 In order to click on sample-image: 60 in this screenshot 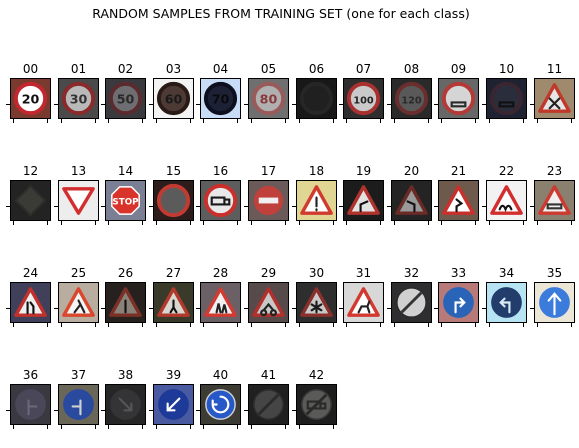, I will do `click(173, 98)`.